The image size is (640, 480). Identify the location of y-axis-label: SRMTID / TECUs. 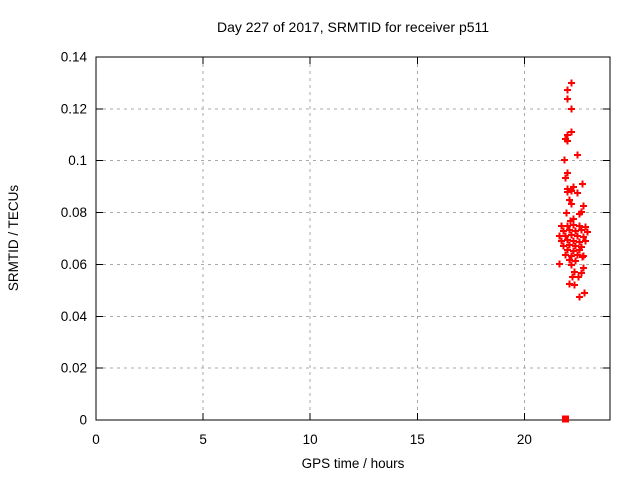
(13, 238).